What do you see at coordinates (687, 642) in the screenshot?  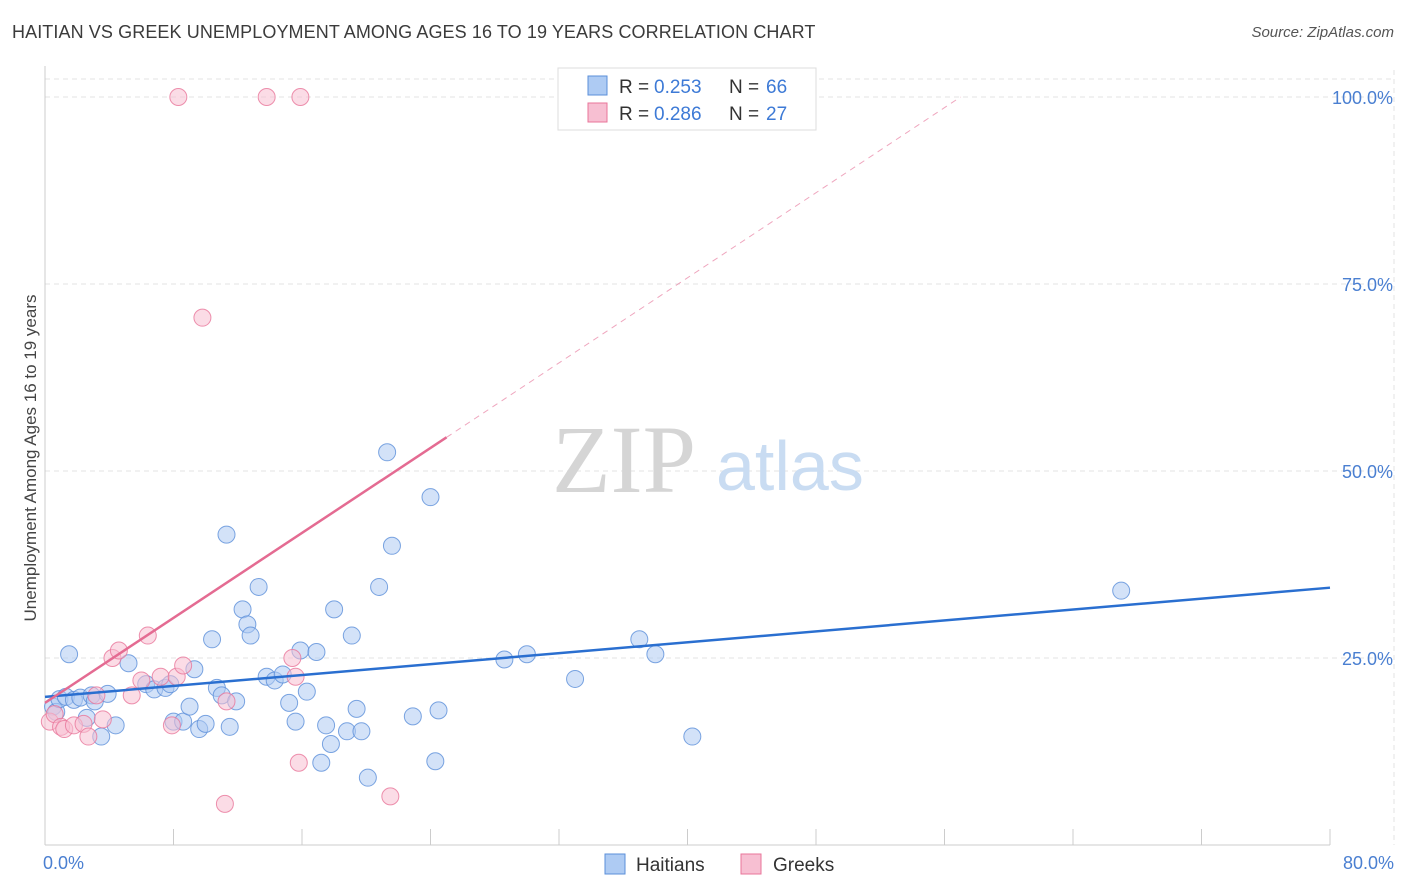 I see `trend-line-haitians` at bounding box center [687, 642].